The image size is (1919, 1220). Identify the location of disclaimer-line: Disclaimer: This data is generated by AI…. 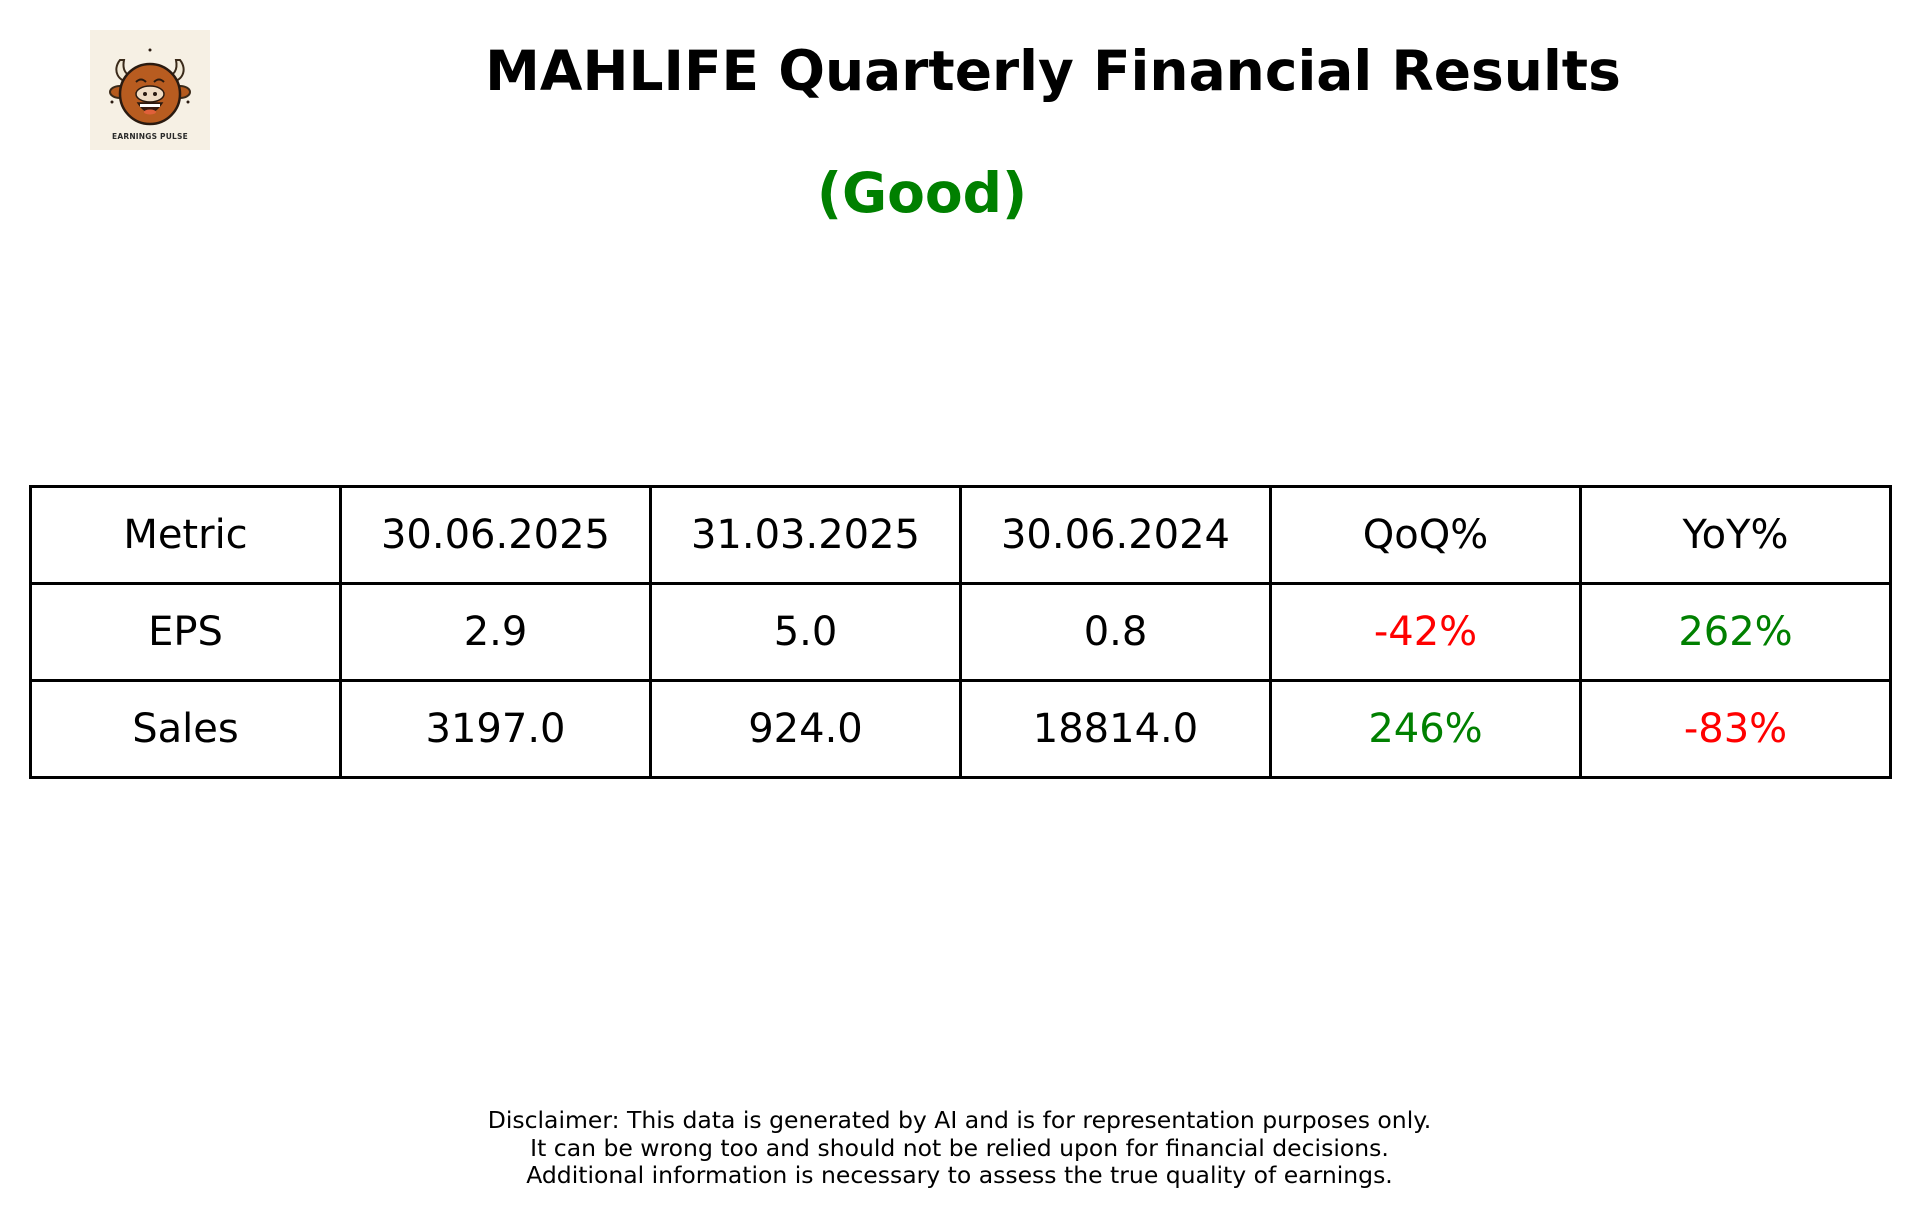
(959, 1120).